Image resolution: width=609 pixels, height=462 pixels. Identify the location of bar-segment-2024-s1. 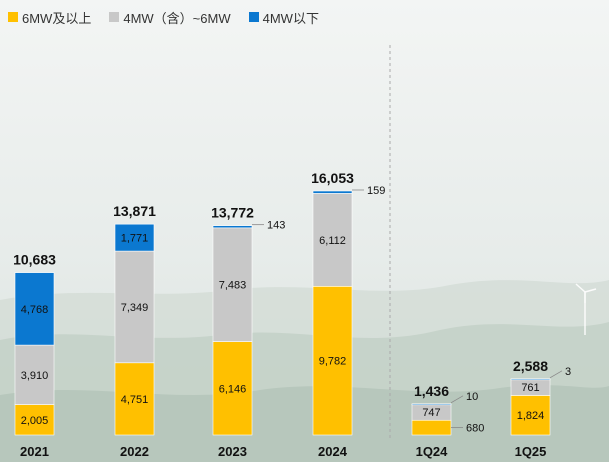
(332, 240).